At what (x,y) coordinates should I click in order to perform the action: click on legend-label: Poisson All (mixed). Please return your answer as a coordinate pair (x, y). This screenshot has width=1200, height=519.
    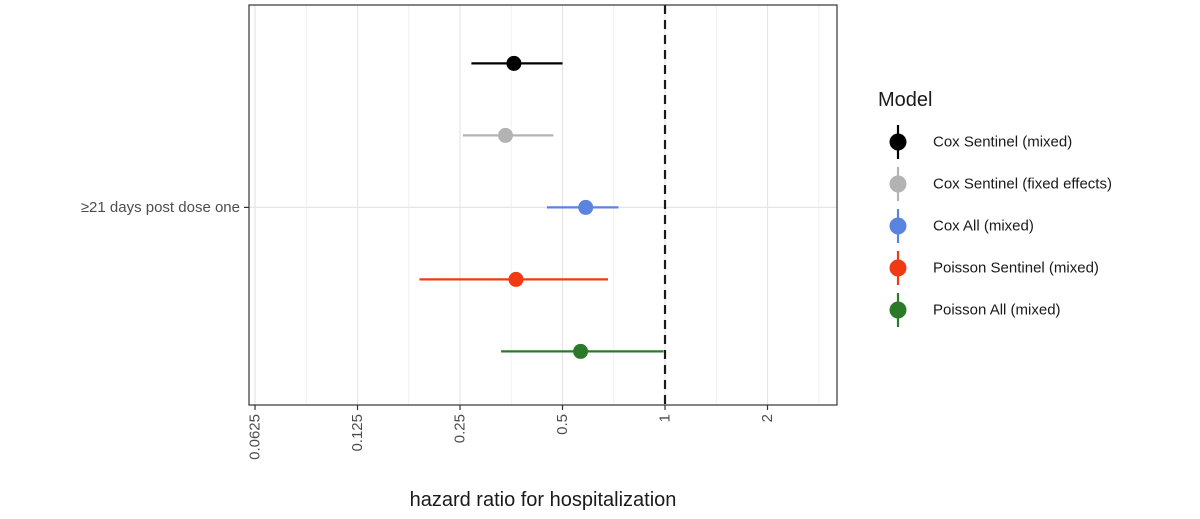
    Looking at the image, I should click on (997, 310).